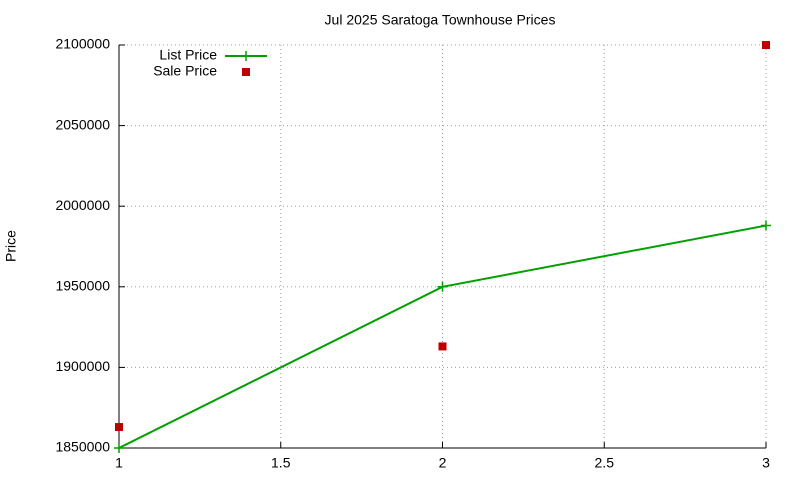 This screenshot has height=485, width=800. Describe the element at coordinates (119, 463) in the screenshot. I see `x-tick-label: 1` at that location.